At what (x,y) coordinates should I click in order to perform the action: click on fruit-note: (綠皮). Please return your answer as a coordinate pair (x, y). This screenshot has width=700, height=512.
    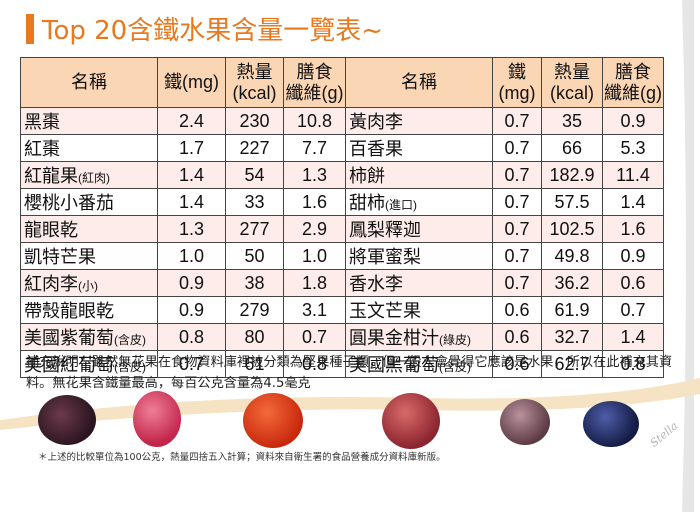
    Looking at the image, I should click on (455, 340).